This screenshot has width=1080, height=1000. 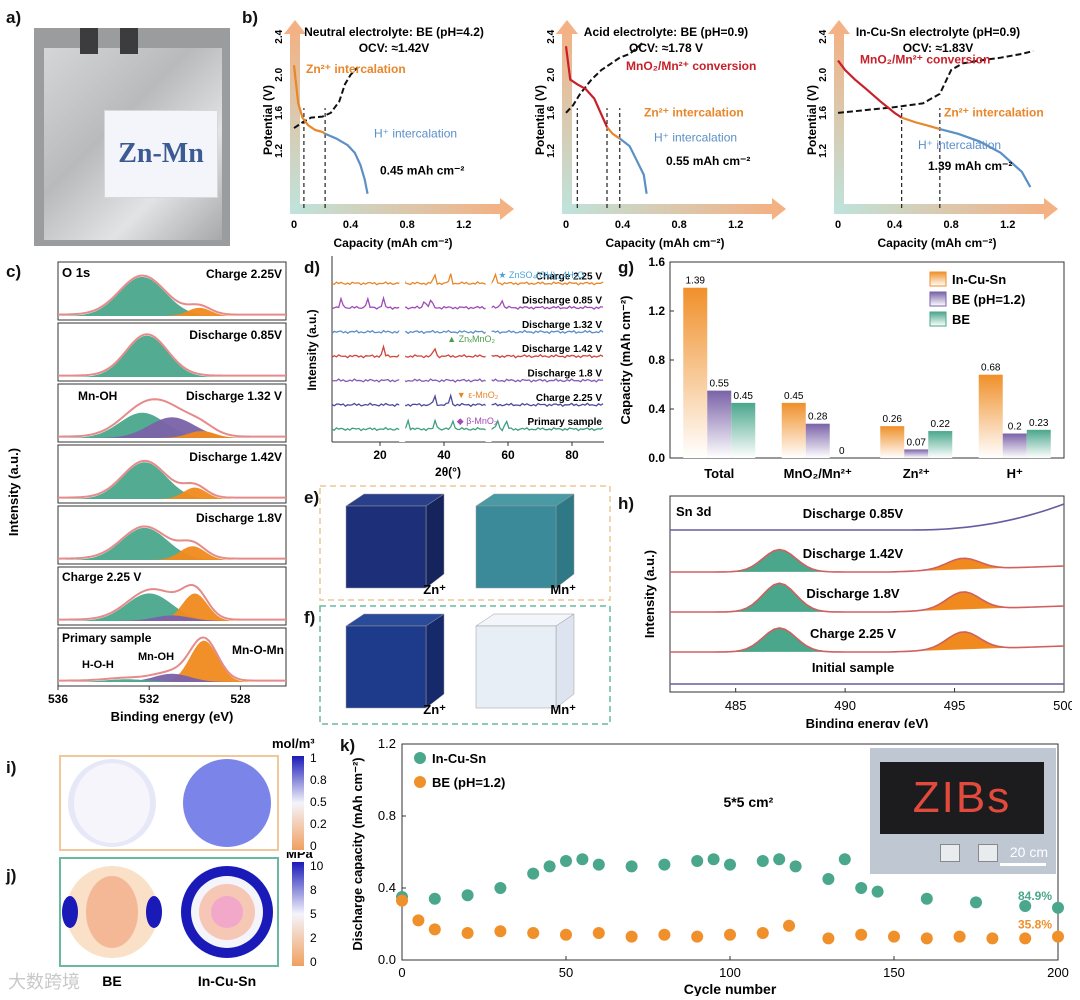 What do you see at coordinates (562, 349) in the screenshot?
I see `xrd-pattern-label: Discharge 1.42 V` at bounding box center [562, 349].